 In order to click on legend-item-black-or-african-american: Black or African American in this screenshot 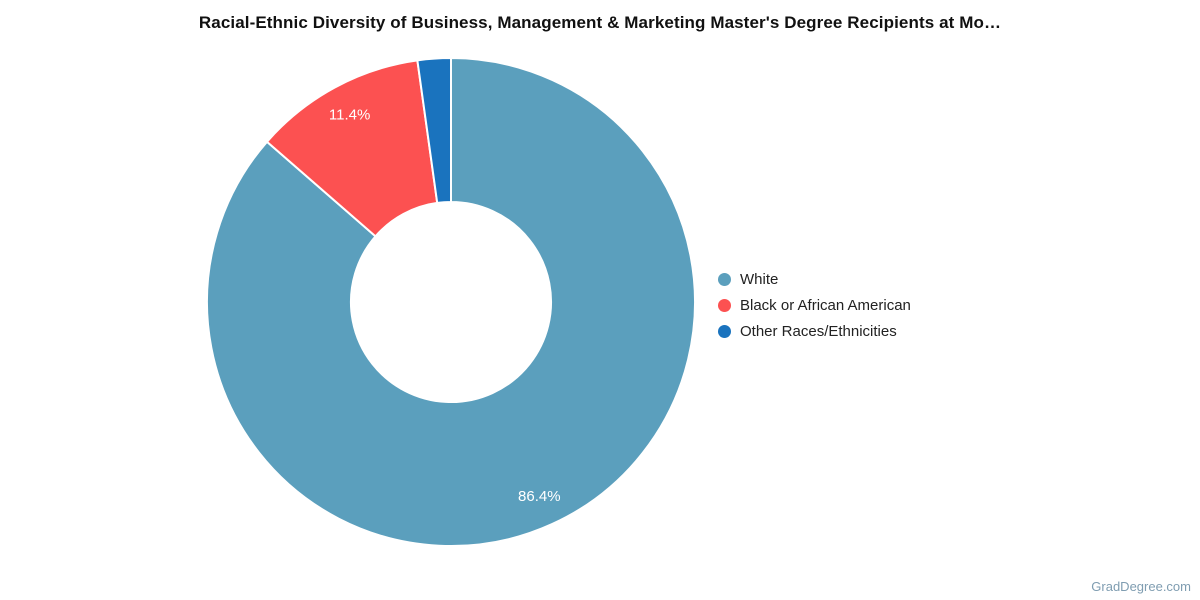, I will do `click(814, 305)`.